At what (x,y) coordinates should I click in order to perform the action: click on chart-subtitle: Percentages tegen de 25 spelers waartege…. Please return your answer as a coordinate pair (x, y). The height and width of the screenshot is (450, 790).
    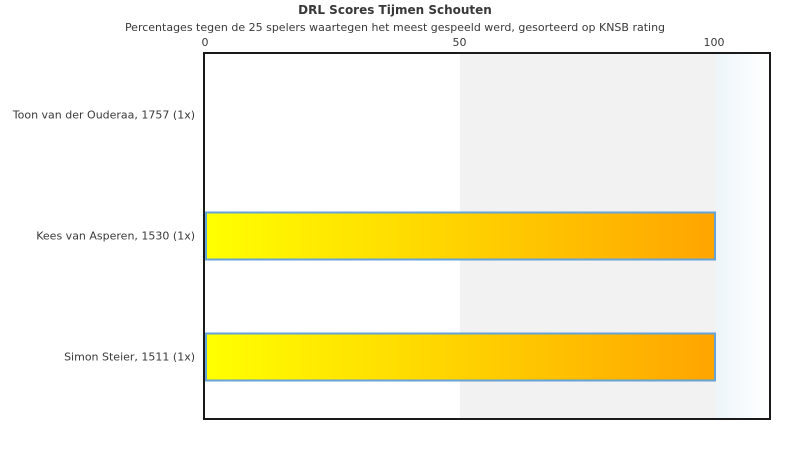
    Looking at the image, I should click on (395, 27).